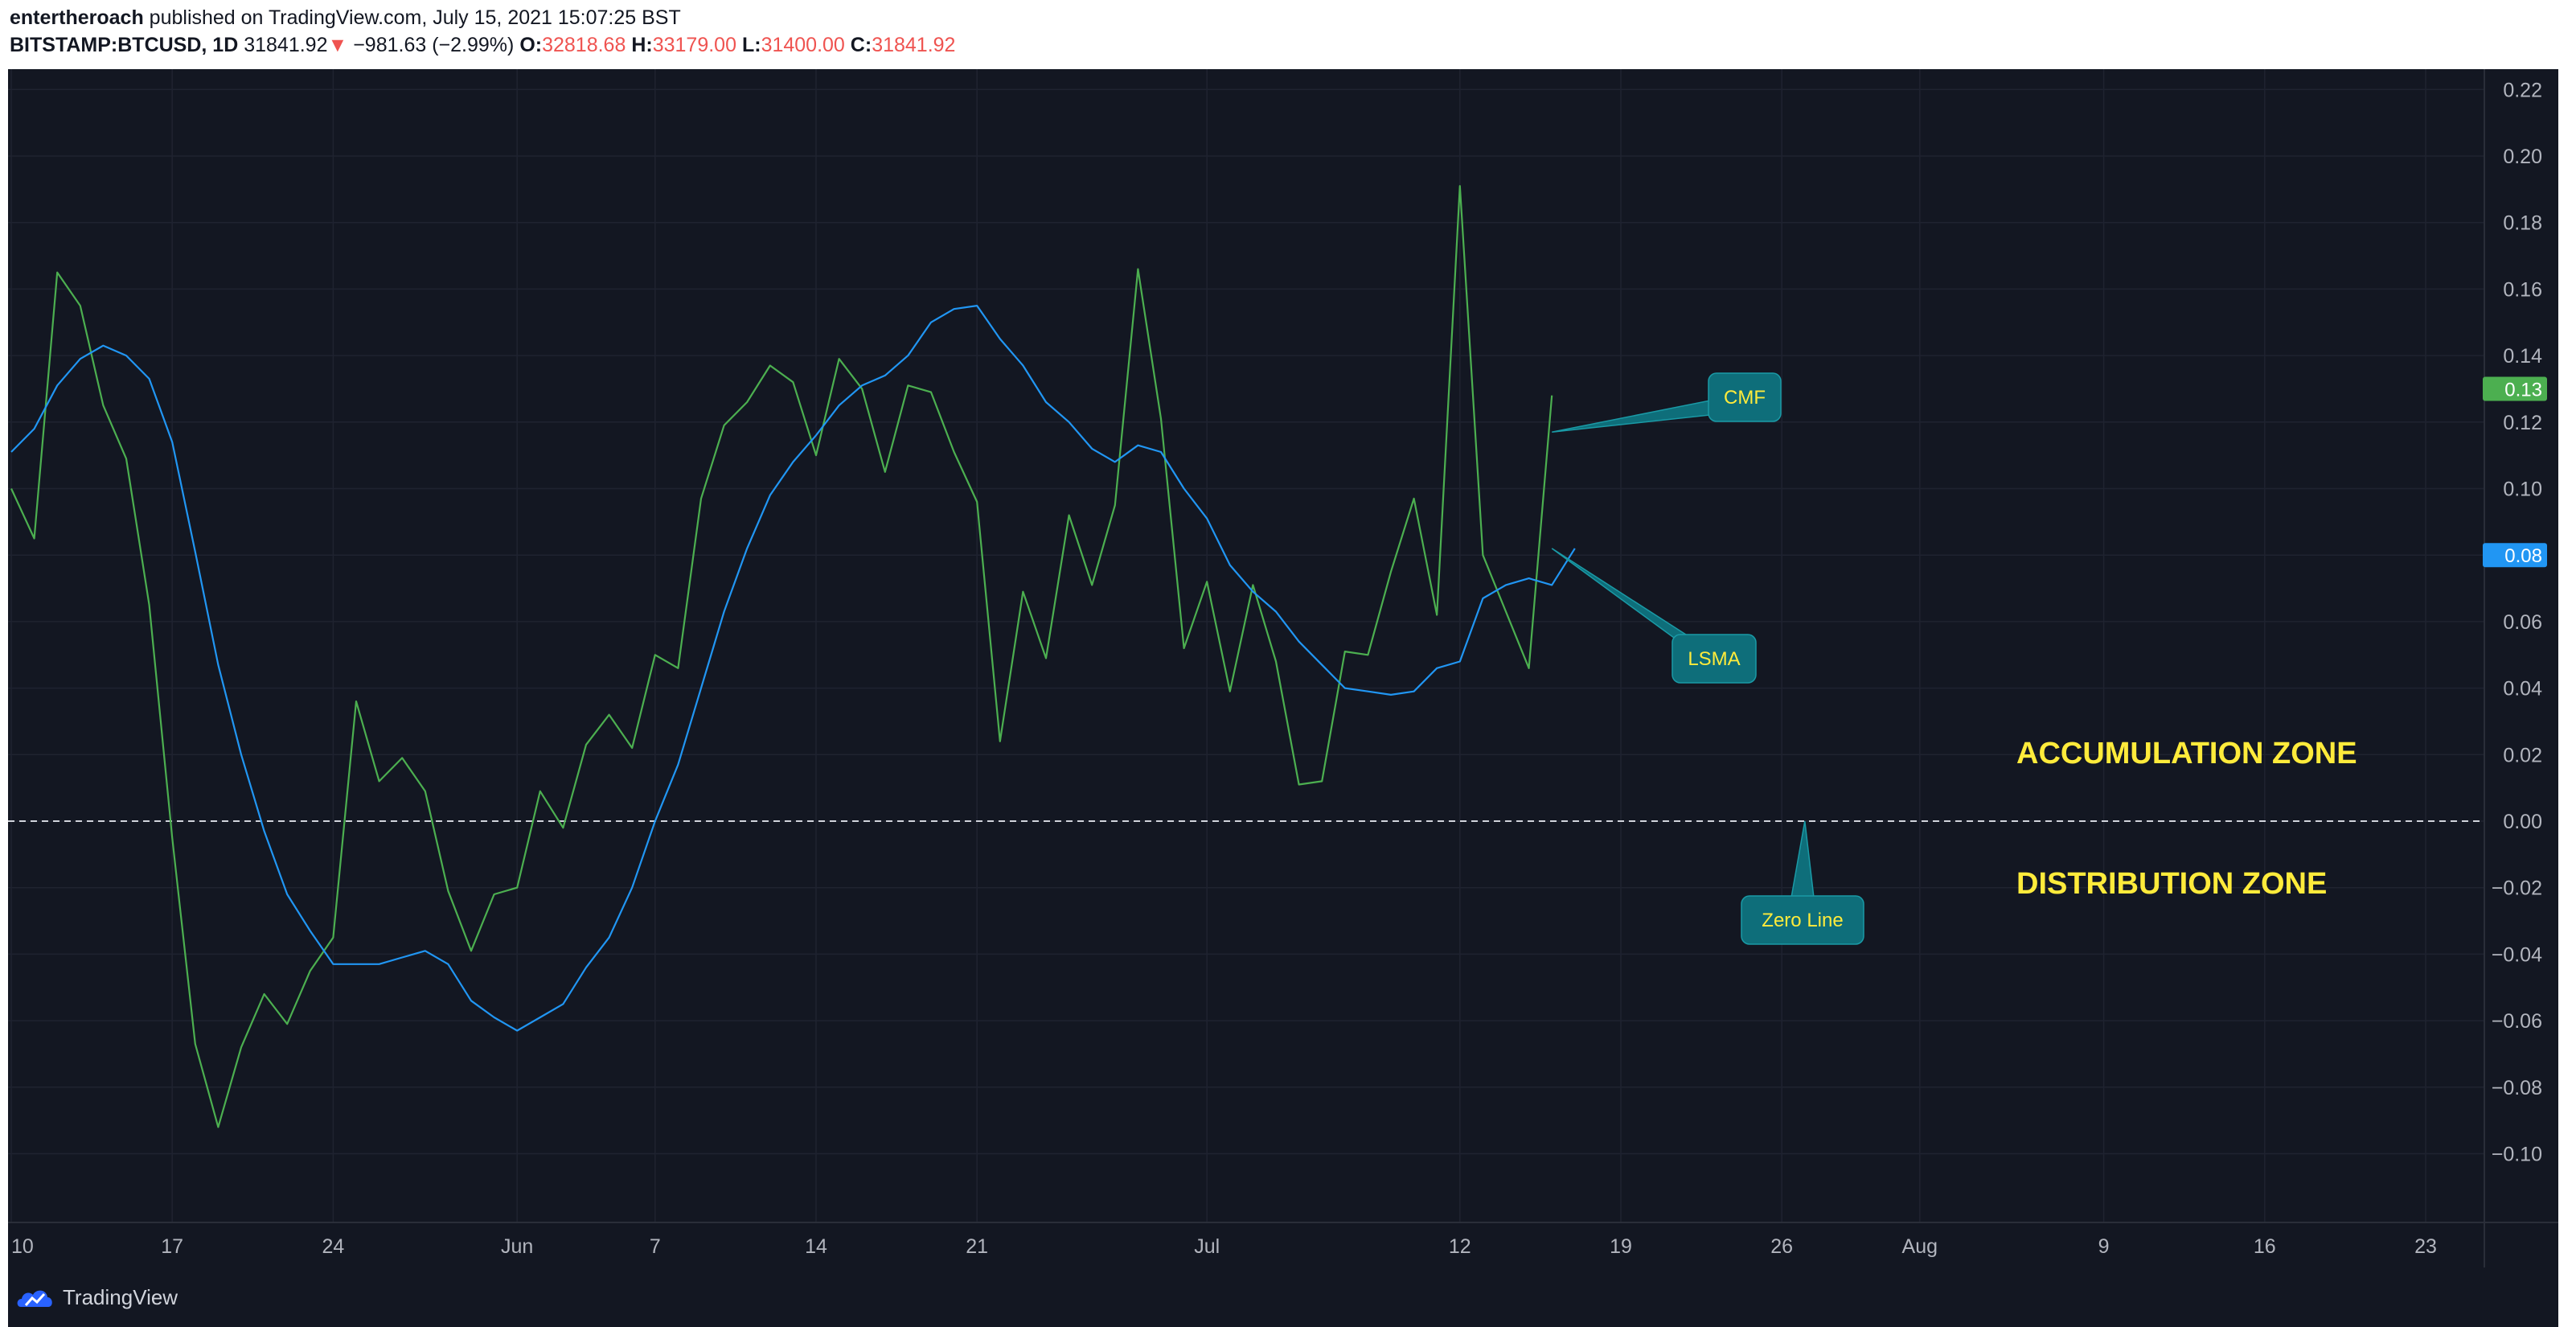 Image resolution: width=2576 pixels, height=1327 pixels. Describe the element at coordinates (172, 1246) in the screenshot. I see `x-tick-label: 17` at that location.